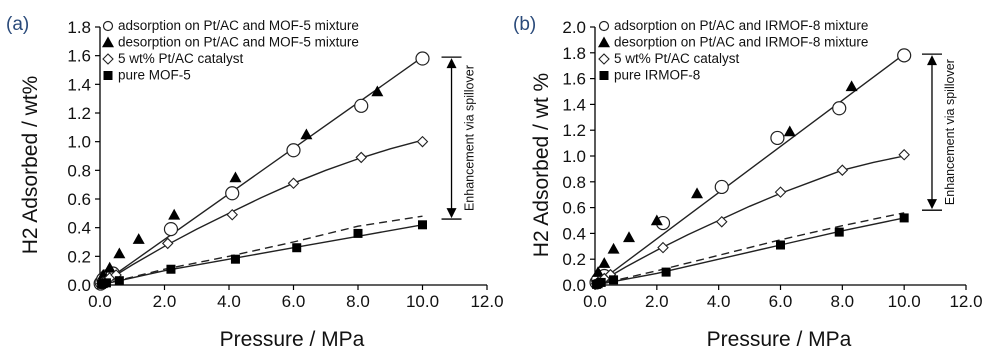  Describe the element at coordinates (719, 301) in the screenshot. I see `panel-b-x-tick-label: 4.0` at that location.